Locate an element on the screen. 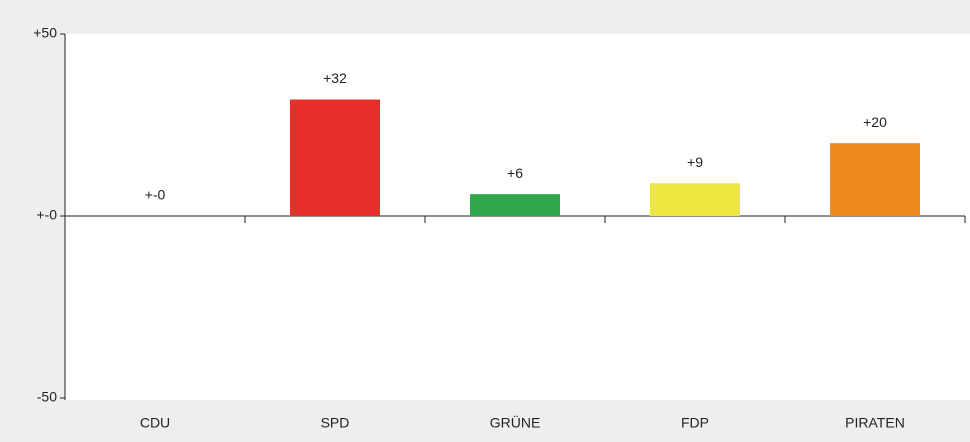 The height and width of the screenshot is (442, 970). x-tick-label: PIRATEN is located at coordinates (875, 423).